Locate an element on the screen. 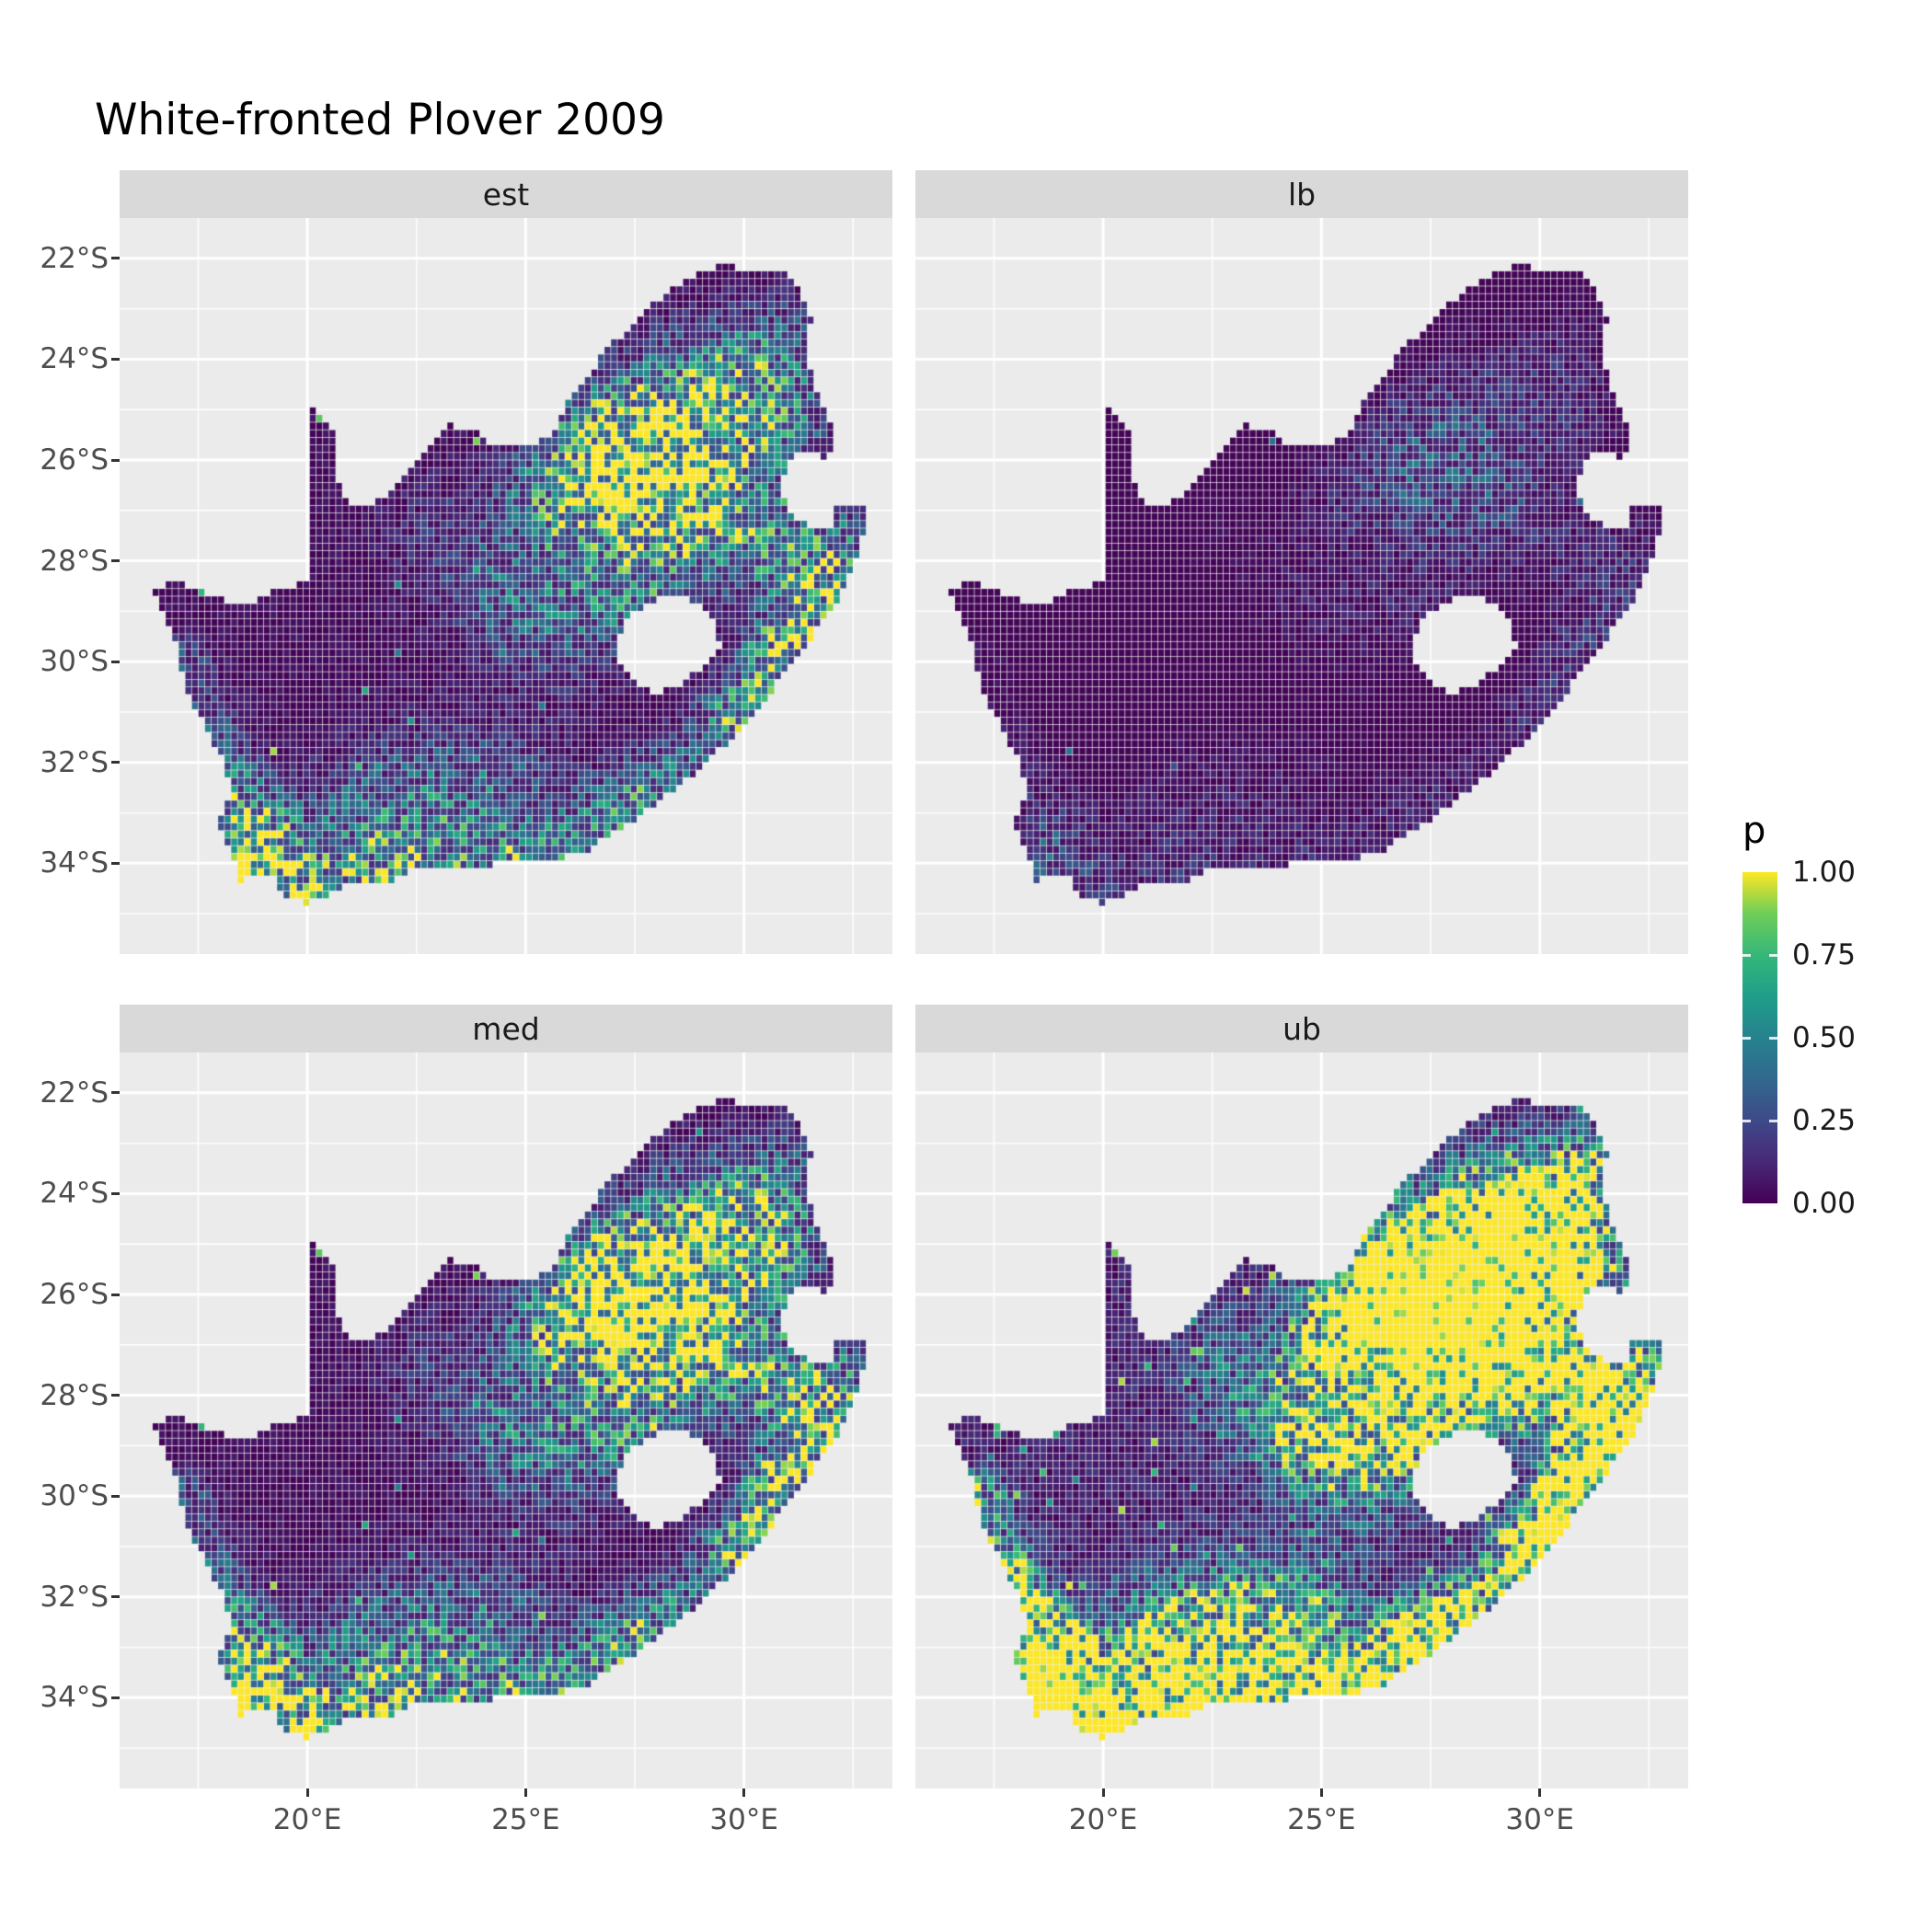 This screenshot has width=1932, height=1932. facet-label-lb: lb is located at coordinates (1302, 194).